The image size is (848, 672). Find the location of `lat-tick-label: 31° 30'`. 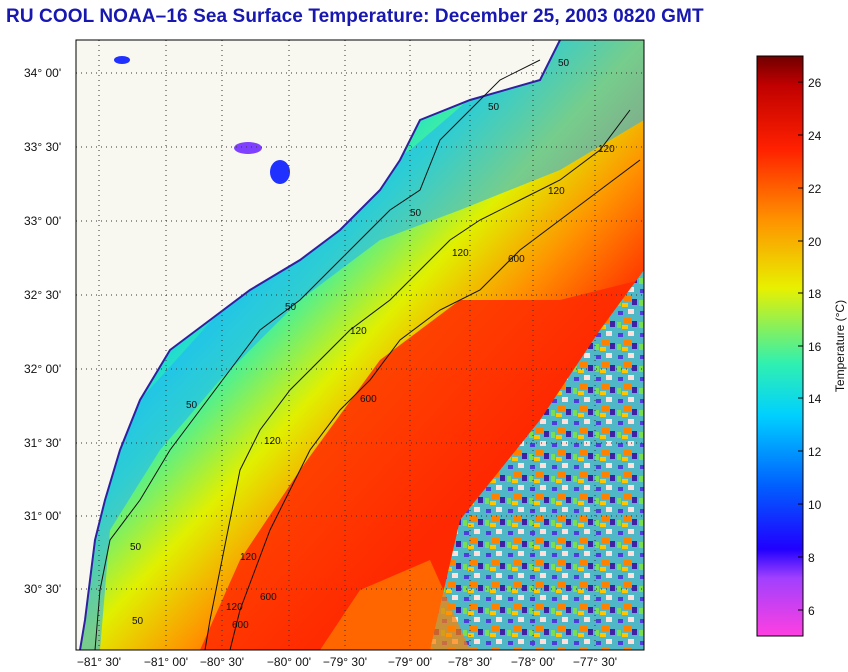

lat-tick-label: 31° 30' is located at coordinates (42, 443).